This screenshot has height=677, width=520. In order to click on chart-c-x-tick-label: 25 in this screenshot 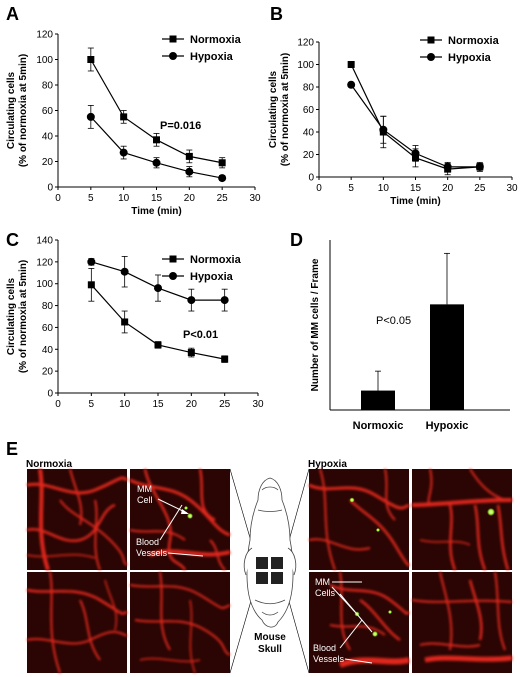, I will do `click(225, 404)`.